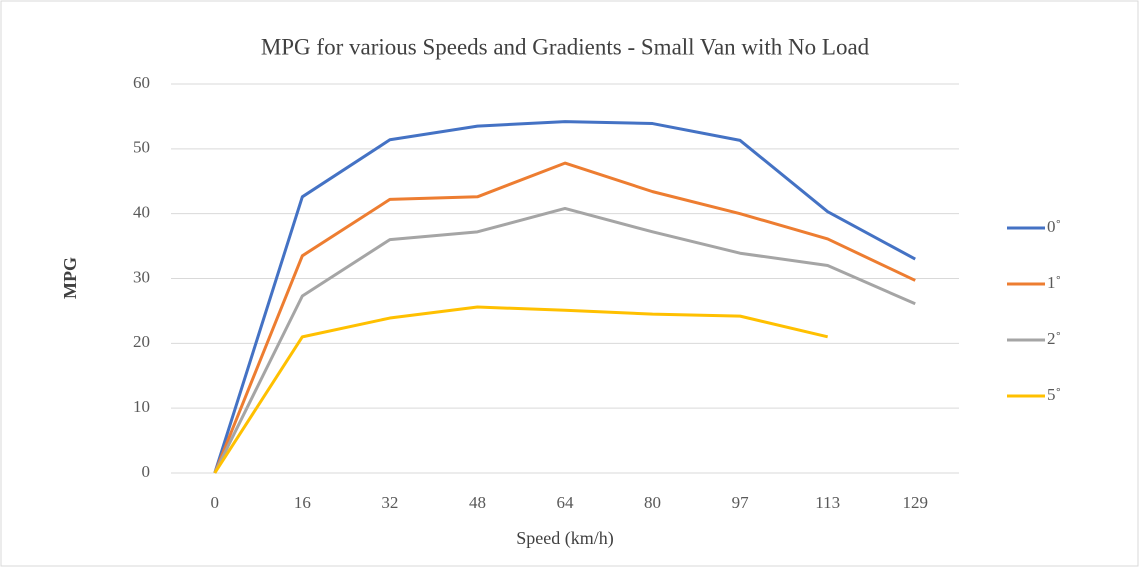 The image size is (1140, 568). Describe the element at coordinates (566, 502) in the screenshot. I see `x-tick-label: 64` at that location.